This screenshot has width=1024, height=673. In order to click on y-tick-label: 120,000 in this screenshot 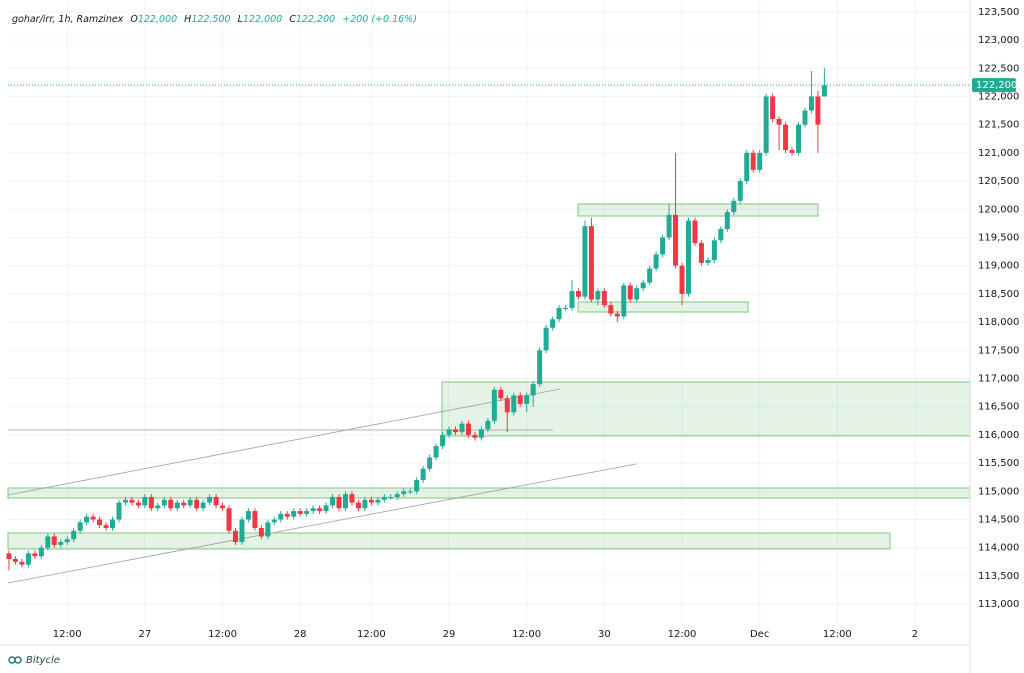, I will do `click(998, 209)`.